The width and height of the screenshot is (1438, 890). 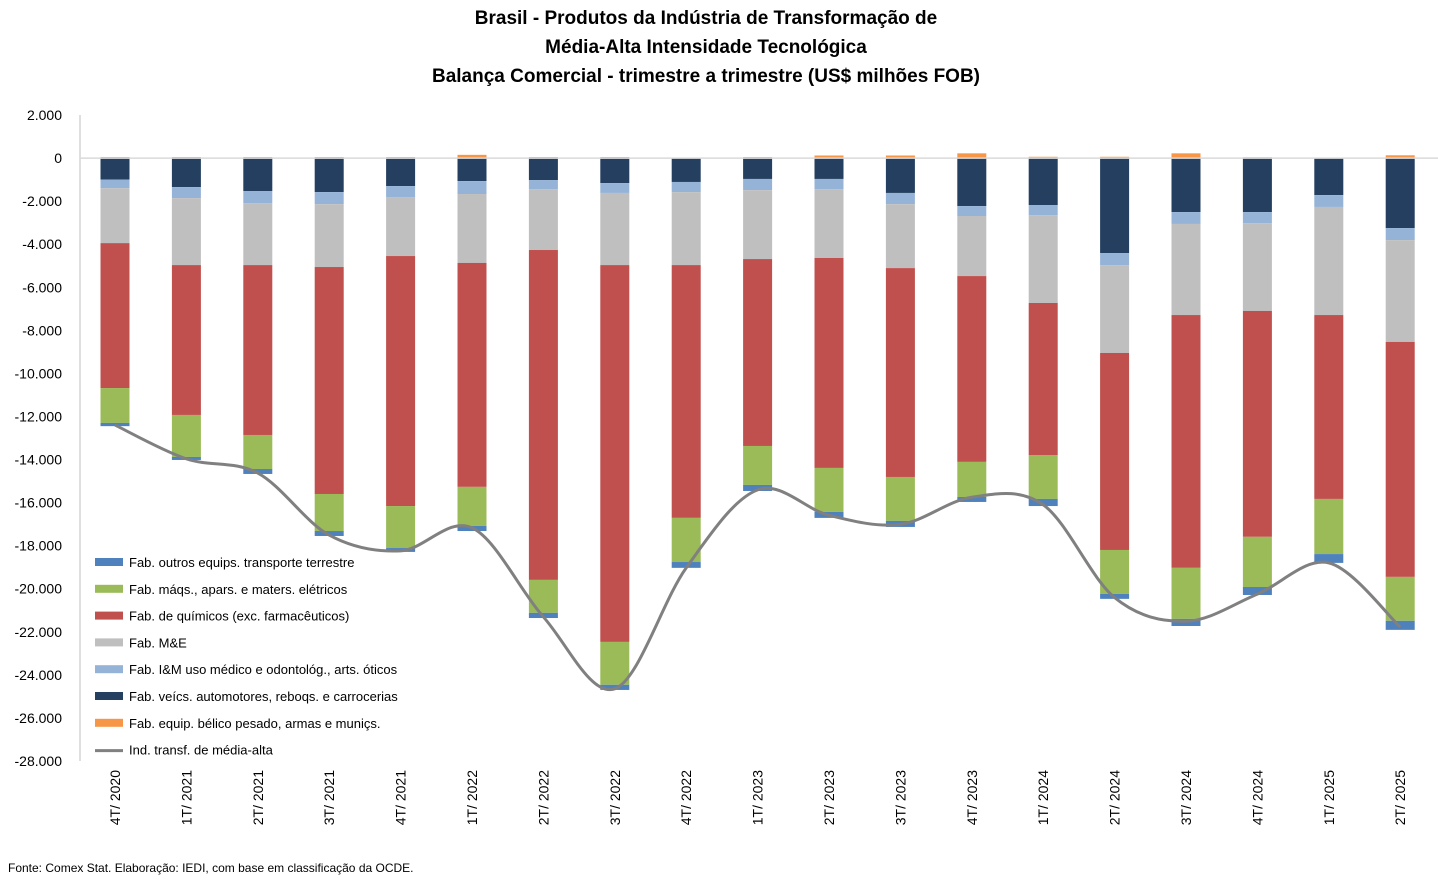 I want to click on legend-item: Ind. transf. de média-alta, so click(x=184, y=750).